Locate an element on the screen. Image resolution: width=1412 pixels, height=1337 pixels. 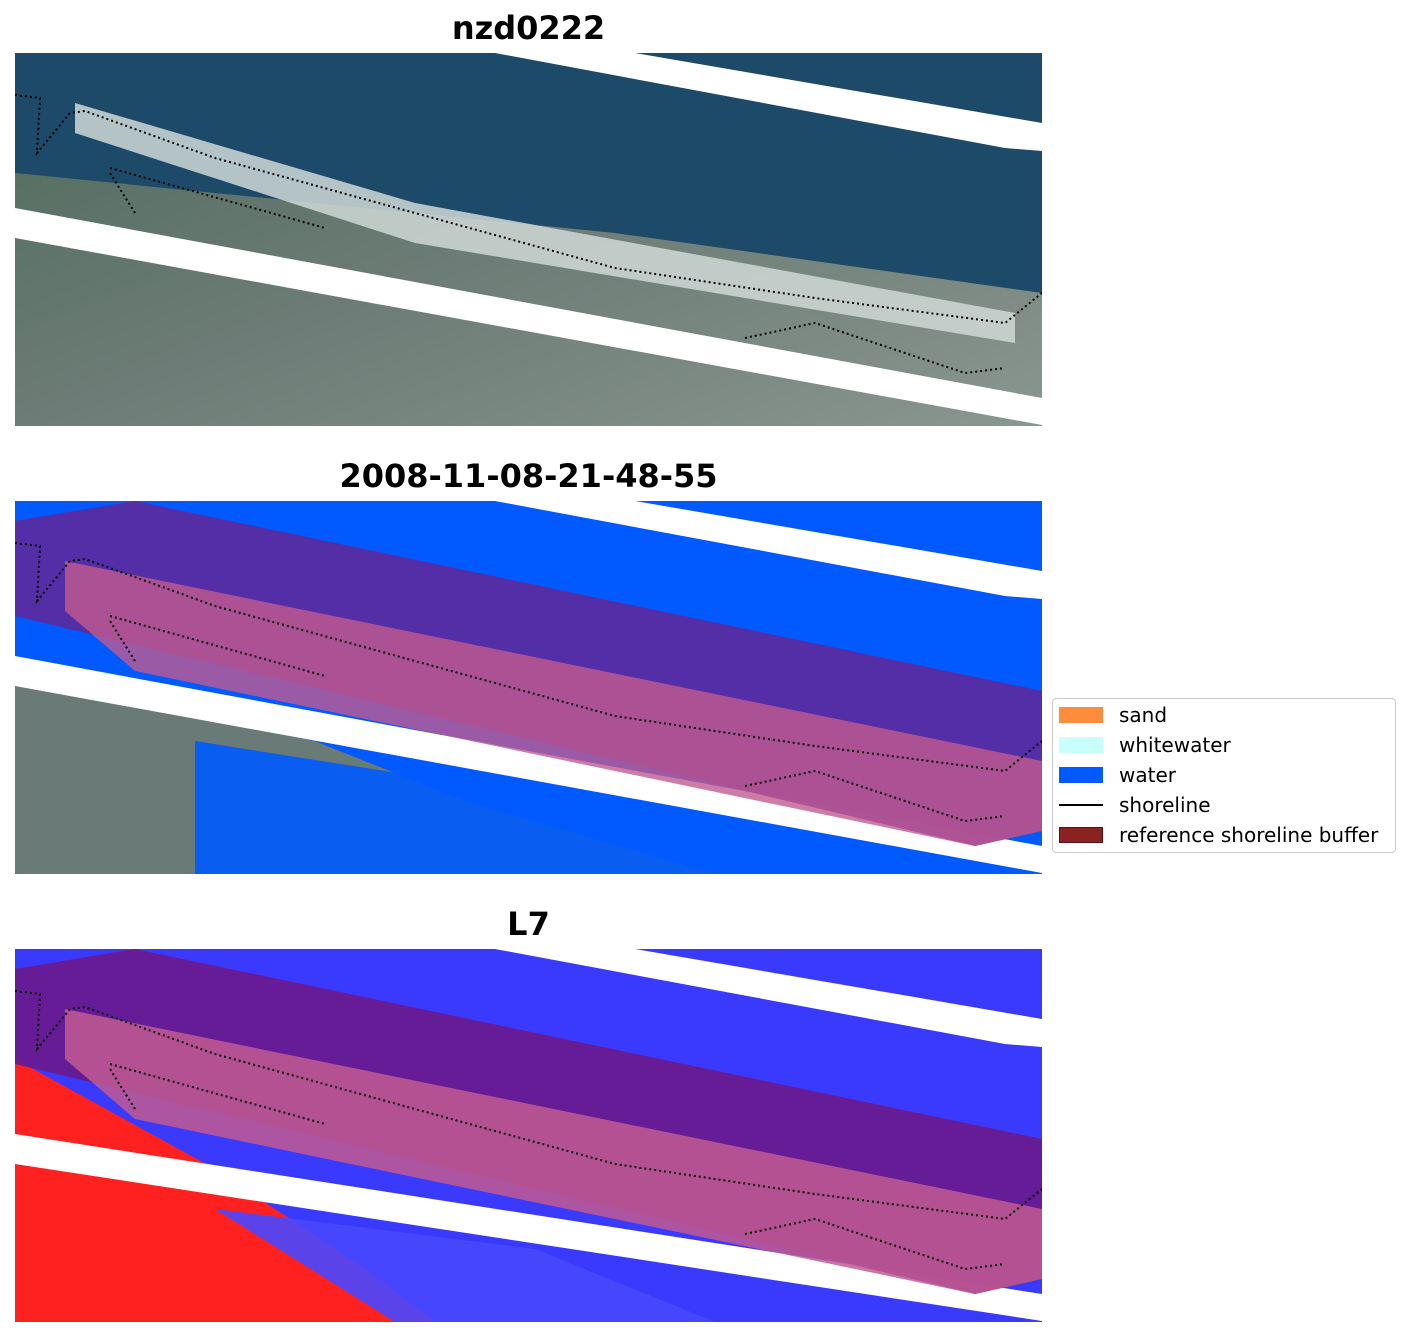
ocean-area is located at coordinates (528, 173).